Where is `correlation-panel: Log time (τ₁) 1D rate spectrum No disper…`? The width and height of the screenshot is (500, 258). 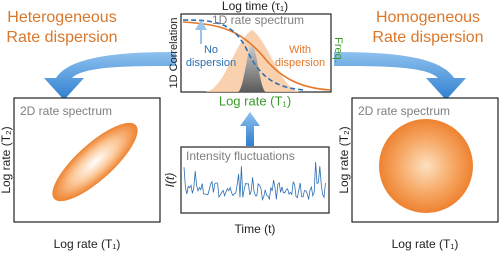
correlation-panel: Log time (τ₁) 1D rate spectrum No disper… is located at coordinates (256, 54).